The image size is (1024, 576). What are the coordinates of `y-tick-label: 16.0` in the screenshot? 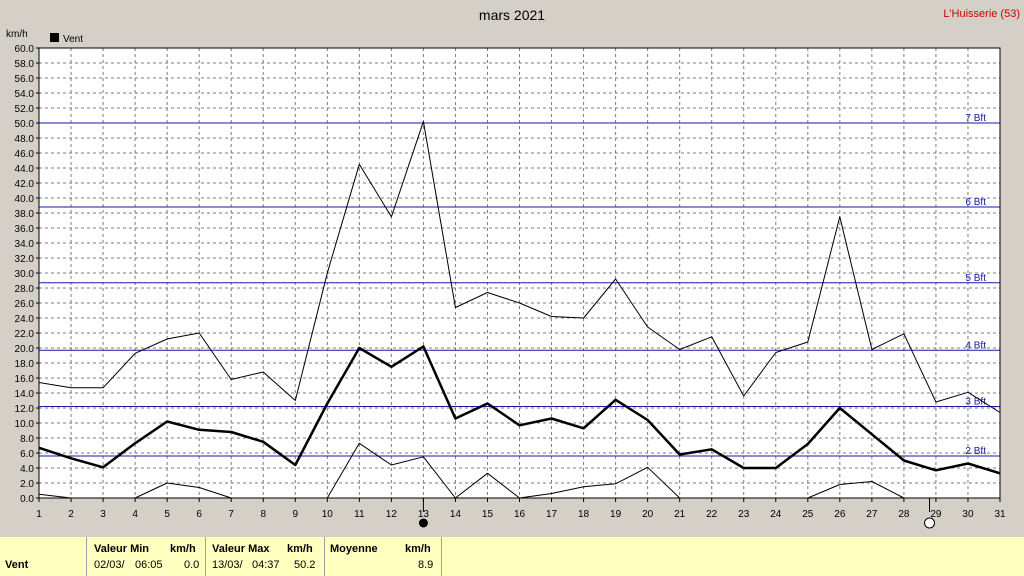 It's located at (25, 379).